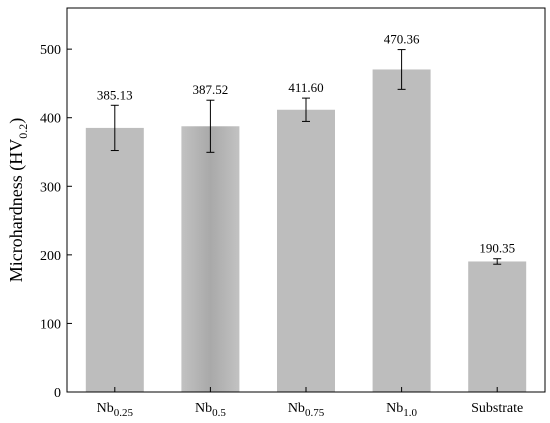 The height and width of the screenshot is (423, 550). Describe the element at coordinates (16, 210) in the screenshot. I see `y-axis-title-main: Microhardness (HV` at that location.